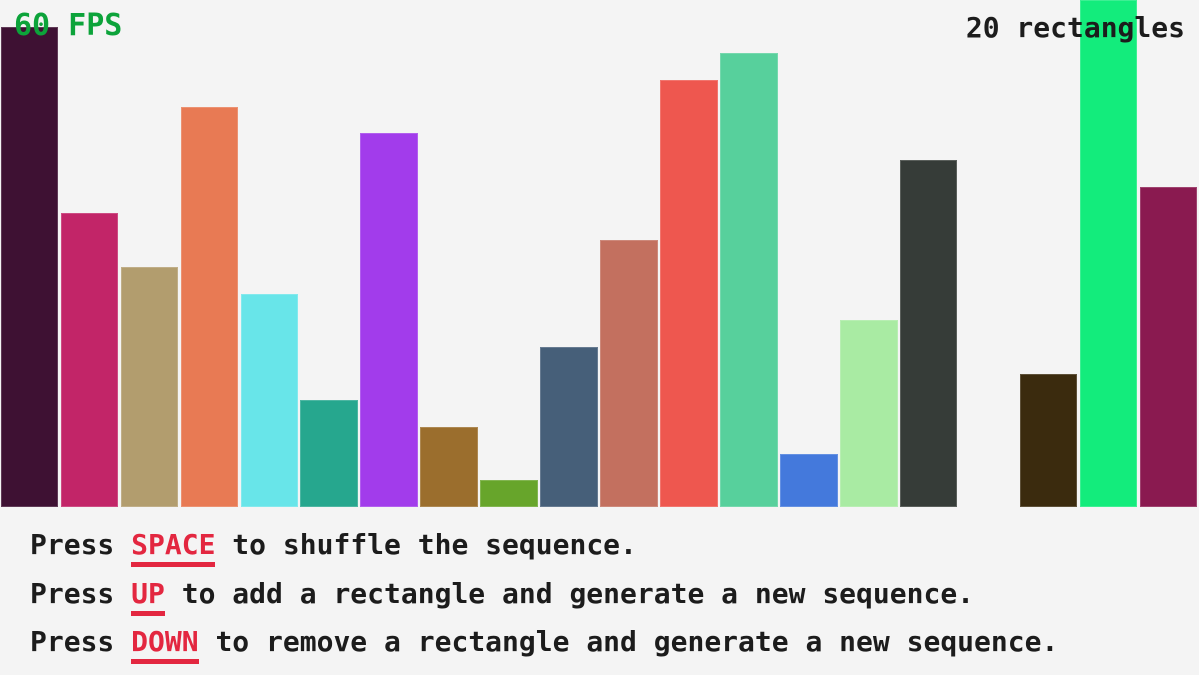 The width and height of the screenshot is (1199, 675). I want to click on key-label: DOWN, so click(165, 644).